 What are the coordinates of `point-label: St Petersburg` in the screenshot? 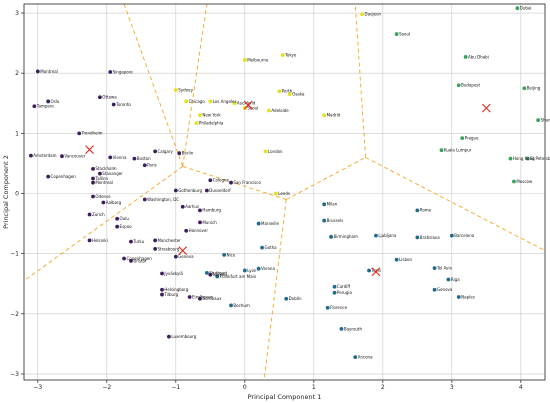 It's located at (540, 158).